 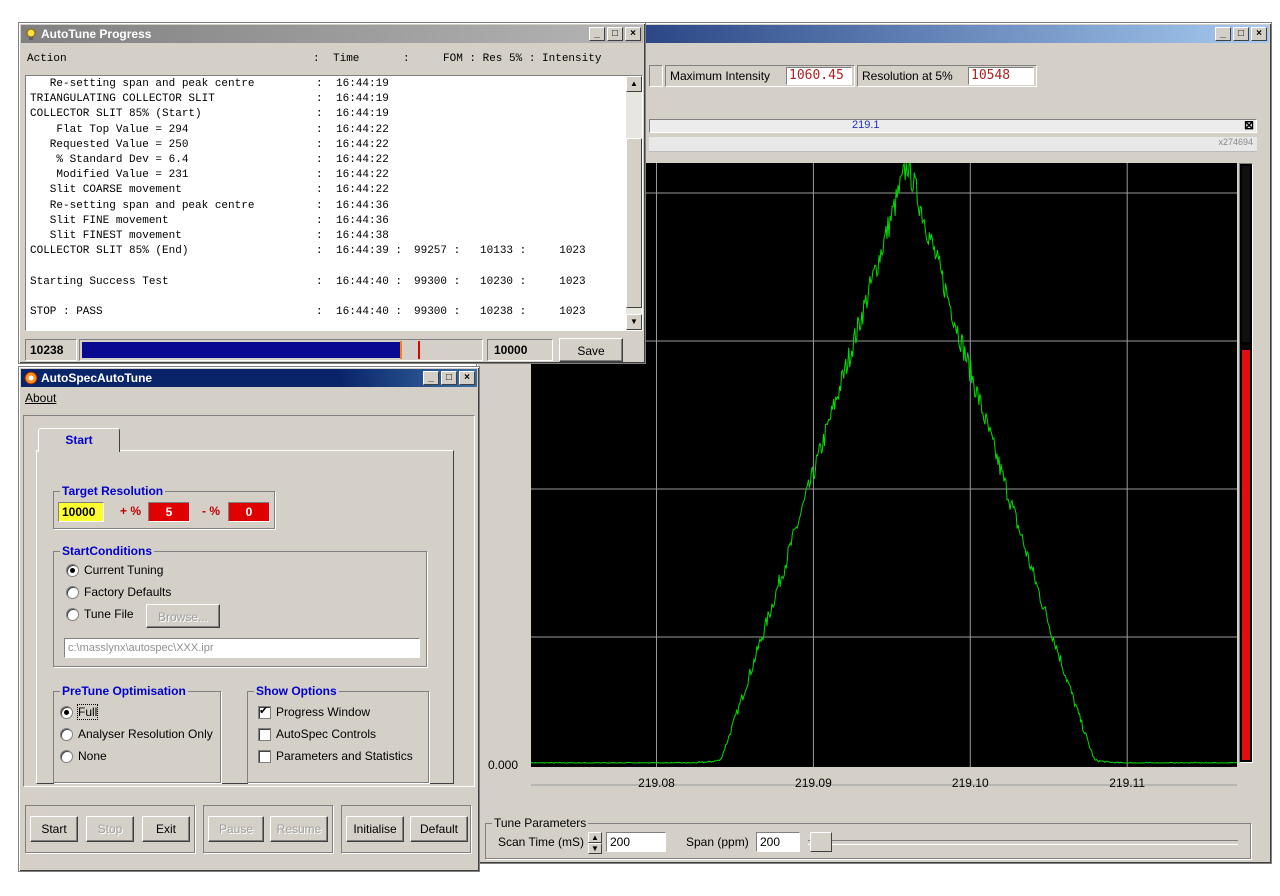 What do you see at coordinates (591, 350) in the screenshot?
I see `save-button: Save` at bounding box center [591, 350].